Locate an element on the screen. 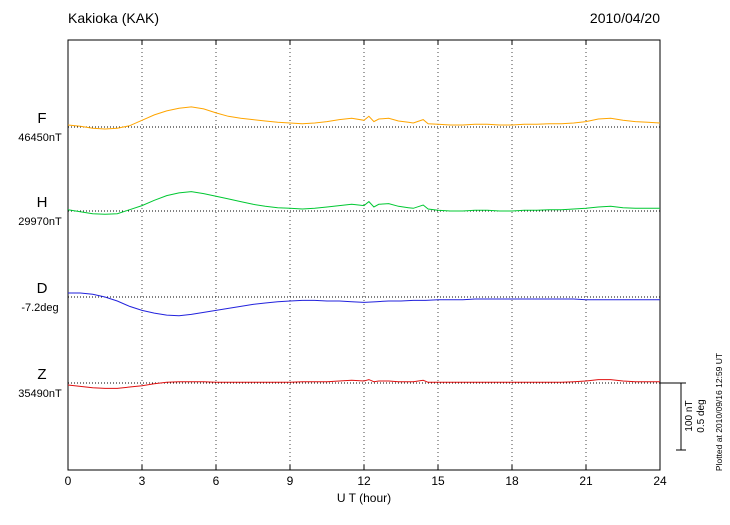 The width and height of the screenshot is (730, 525). plot-date: 2010/04/20 is located at coordinates (625, 18).